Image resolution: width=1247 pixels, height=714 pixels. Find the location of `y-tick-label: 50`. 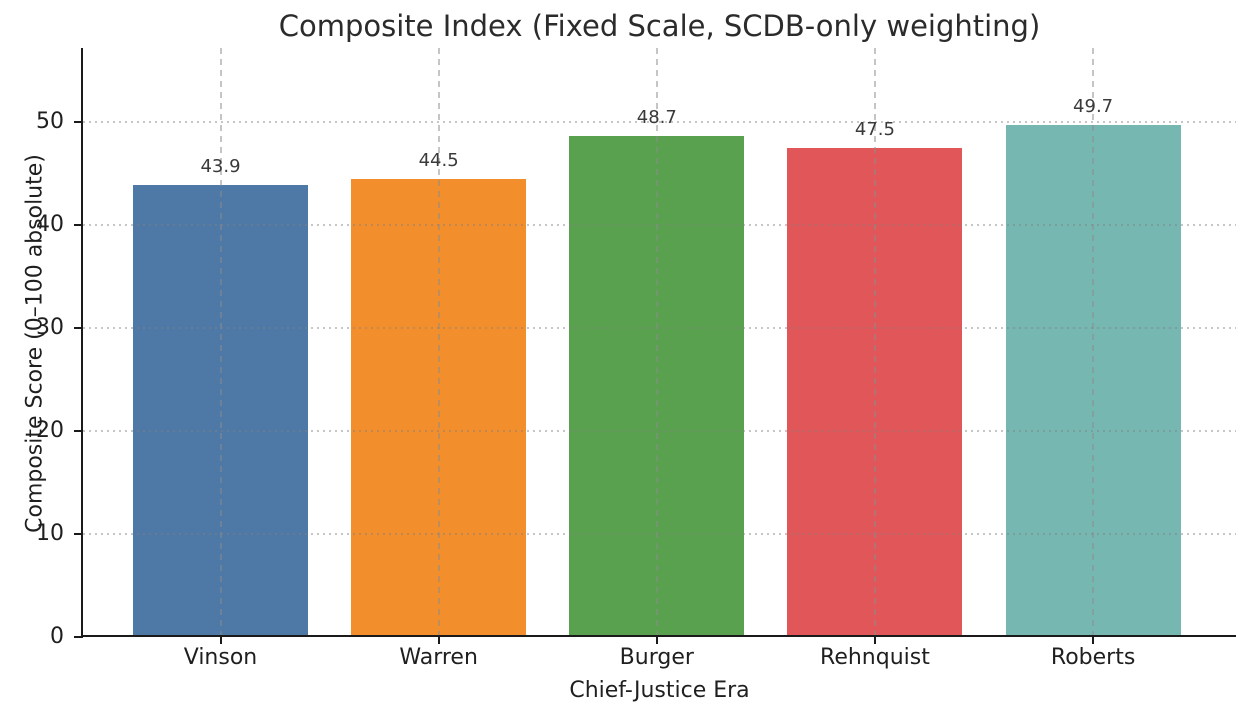

y-tick-label: 50 is located at coordinates (50, 122).